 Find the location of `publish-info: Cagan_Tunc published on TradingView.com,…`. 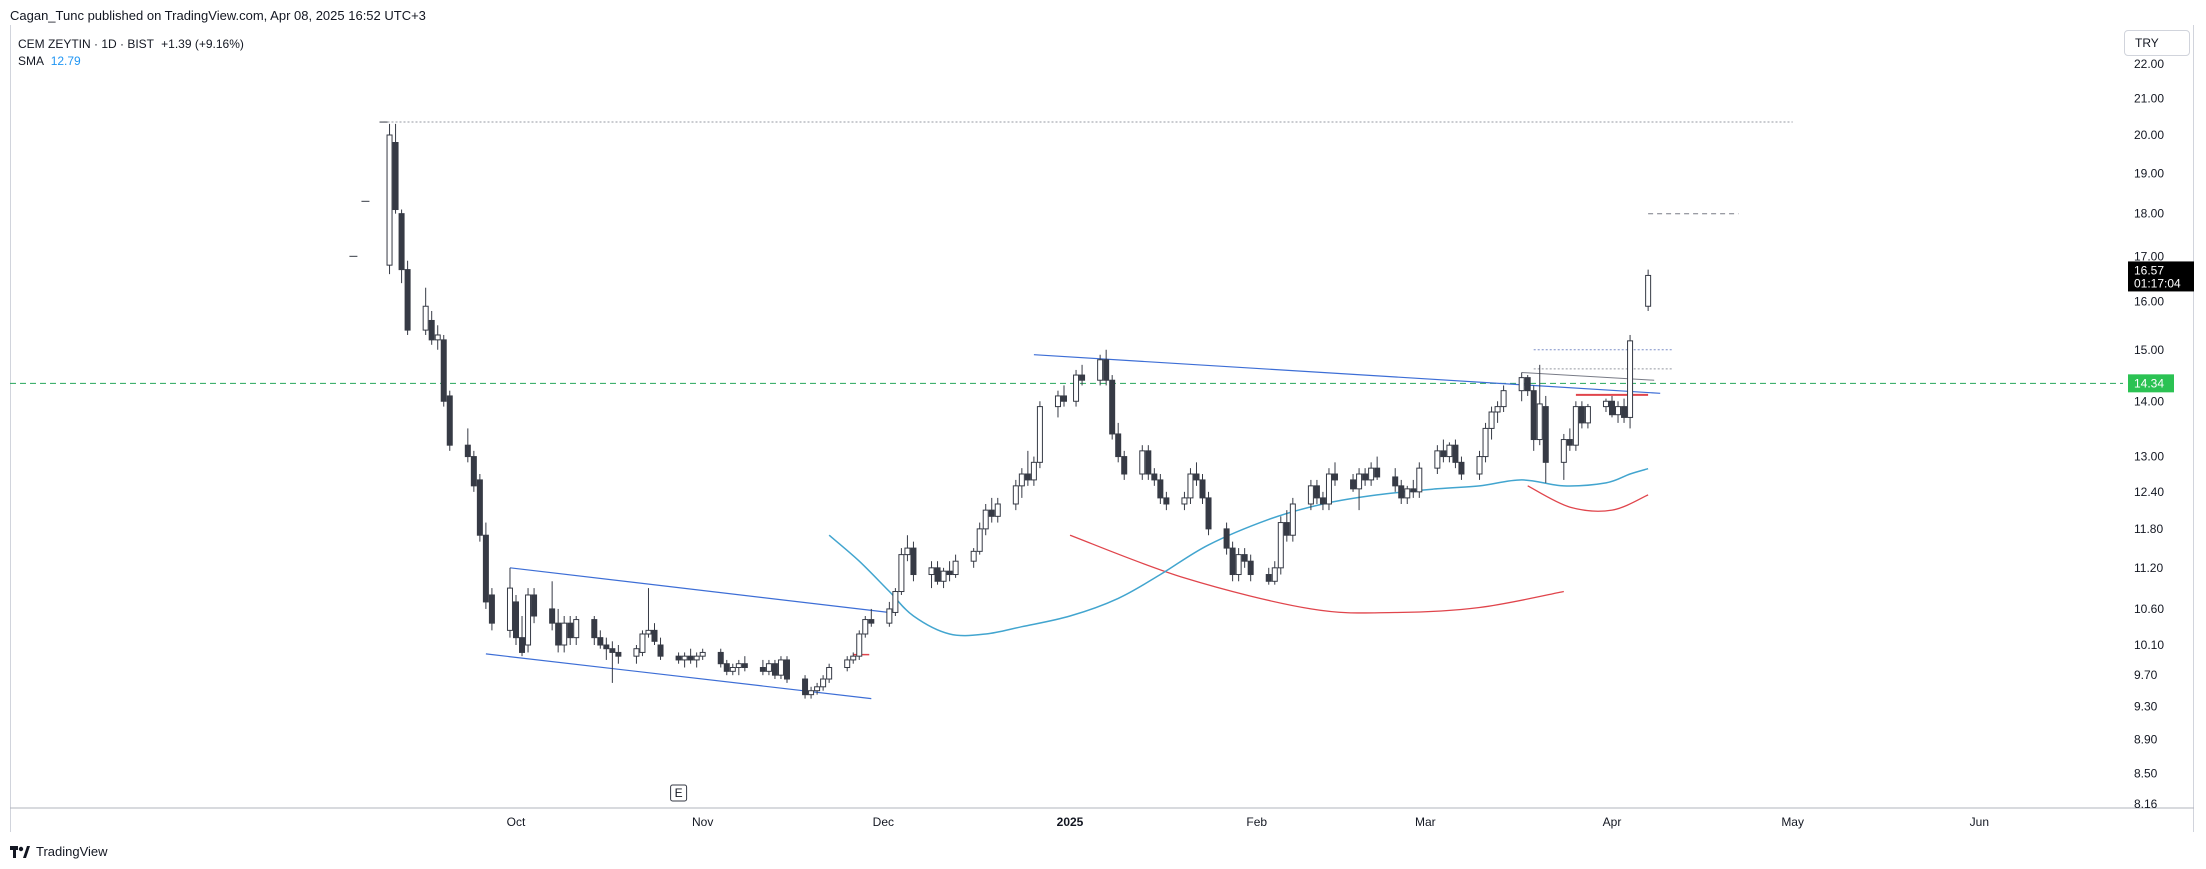

publish-info: Cagan_Tunc published on TradingView.com,… is located at coordinates (218, 15).